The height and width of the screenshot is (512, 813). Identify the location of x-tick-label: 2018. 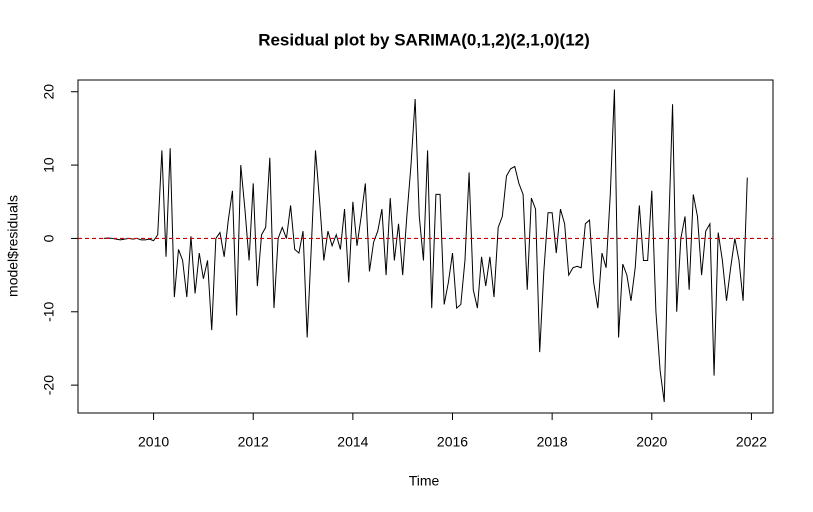
(552, 442).